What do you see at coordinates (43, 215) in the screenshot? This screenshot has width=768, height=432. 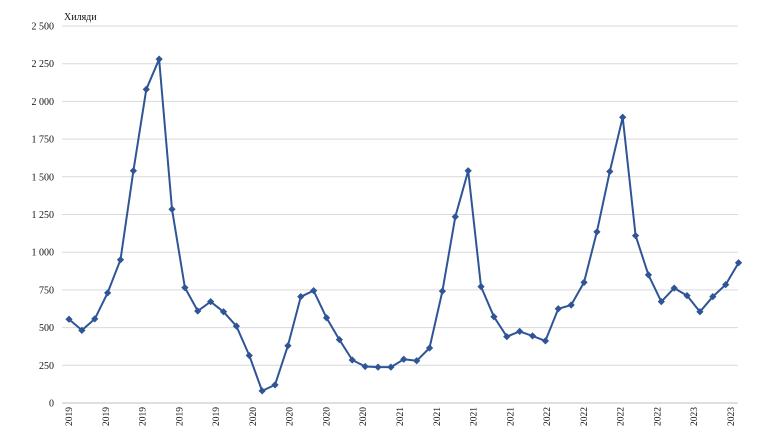 I see `y-tick-label: 1 250` at bounding box center [43, 215].